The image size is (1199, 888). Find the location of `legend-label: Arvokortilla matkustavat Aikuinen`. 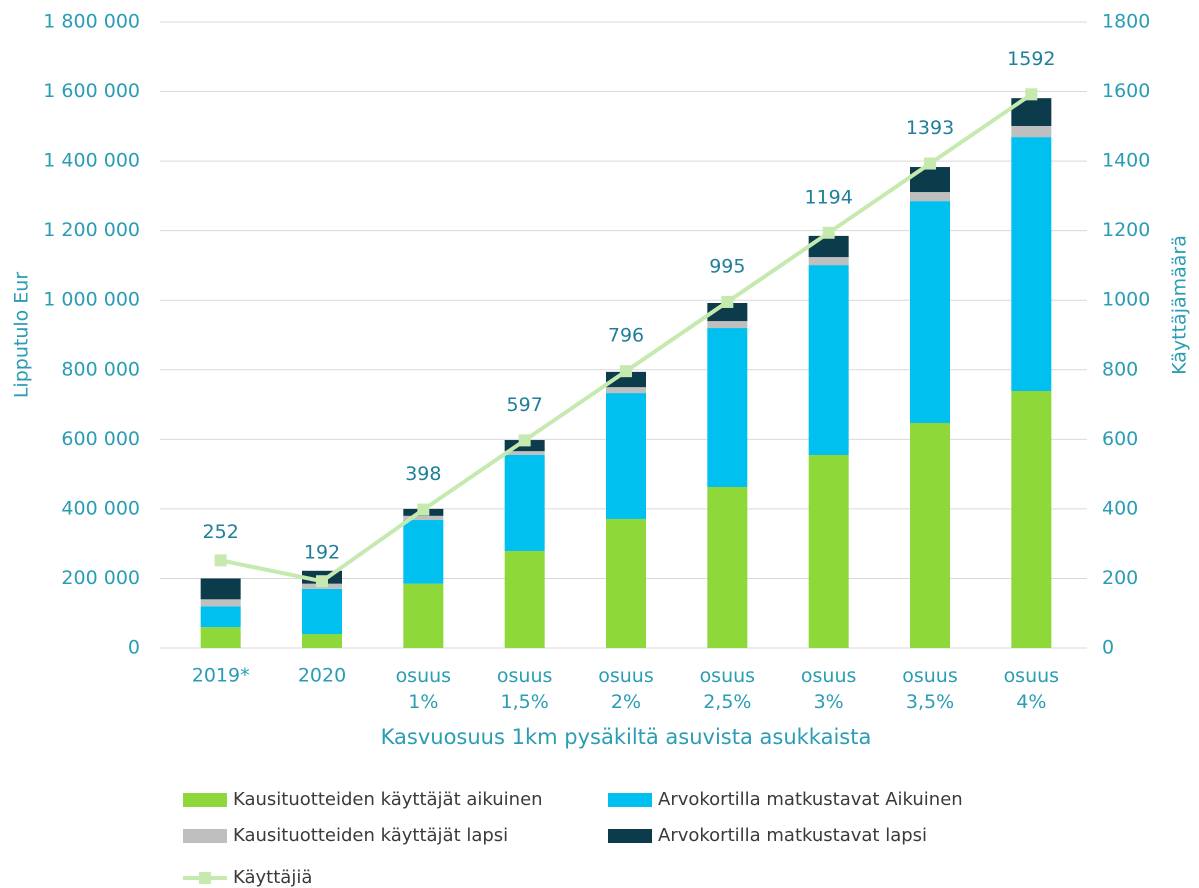

legend-label: Arvokortilla matkustavat Aikuinen is located at coordinates (810, 799).